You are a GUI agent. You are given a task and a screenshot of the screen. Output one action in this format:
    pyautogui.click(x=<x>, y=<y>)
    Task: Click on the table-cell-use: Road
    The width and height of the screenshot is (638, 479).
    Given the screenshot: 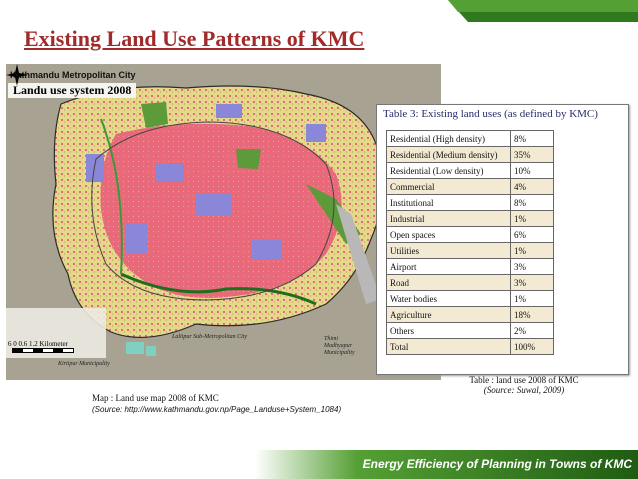 What is the action you would take?
    pyautogui.click(x=448, y=282)
    